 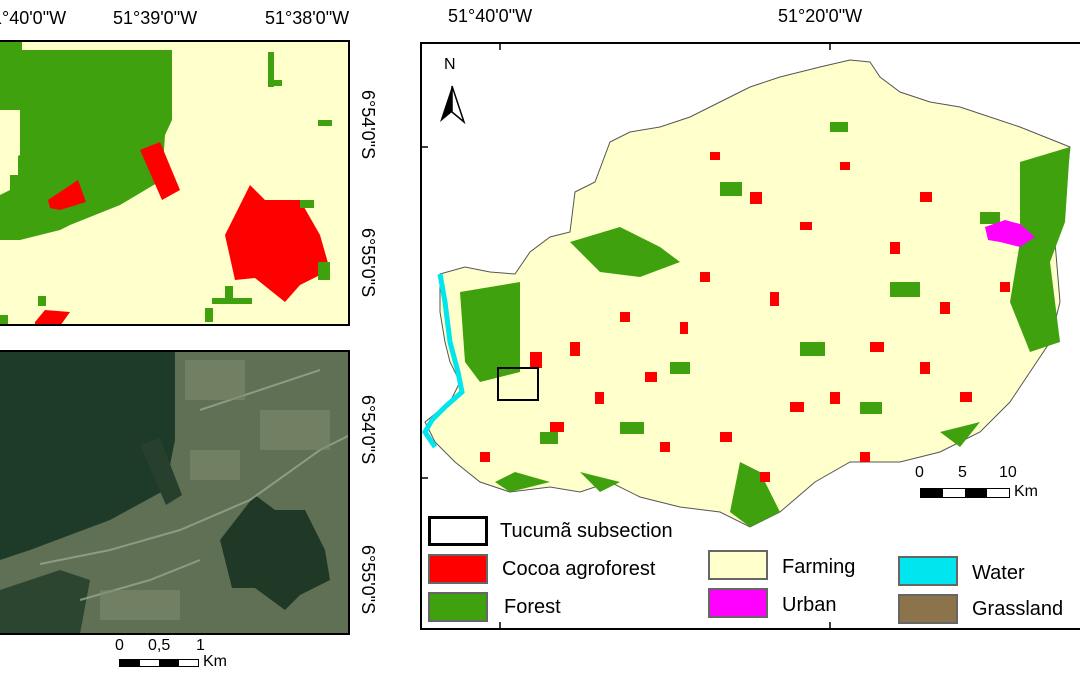 I want to click on legend-label-subsection: Tucumã subsection, so click(x=586, y=531).